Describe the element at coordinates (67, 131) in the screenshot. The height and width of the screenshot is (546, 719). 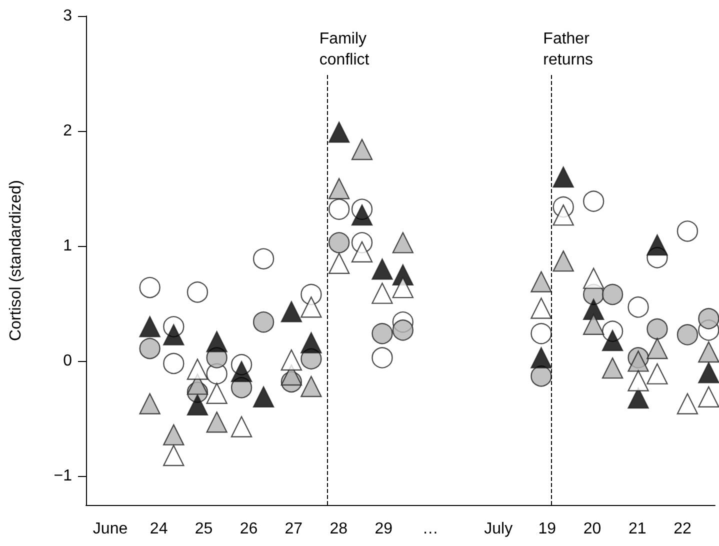
I see `y-tick-label: 2` at that location.